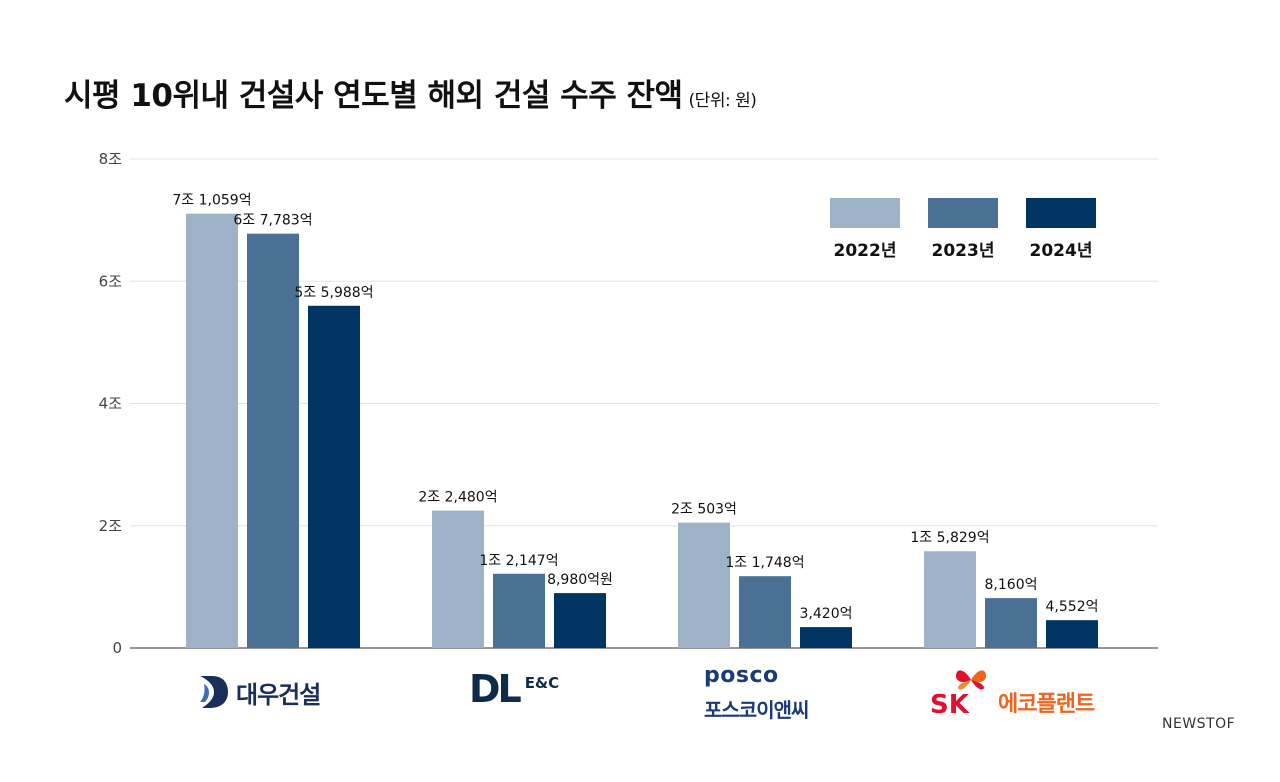  I want to click on legend: 2022년 2023년 2024년, so click(977, 229).